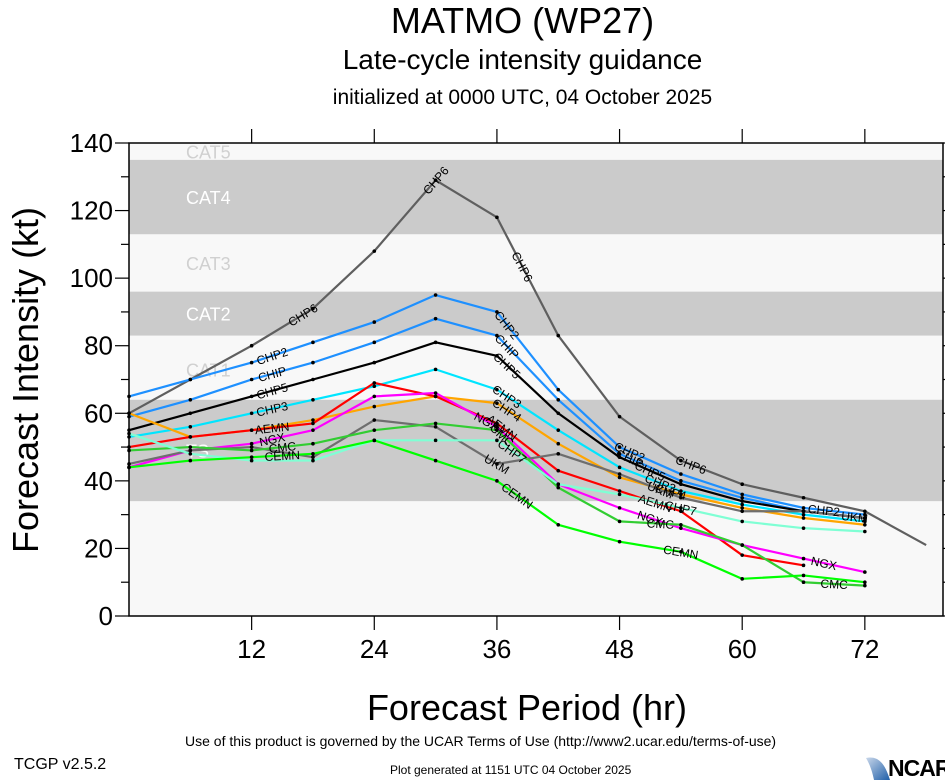  I want to click on line-label-chp2: CHP2, so click(824, 510).